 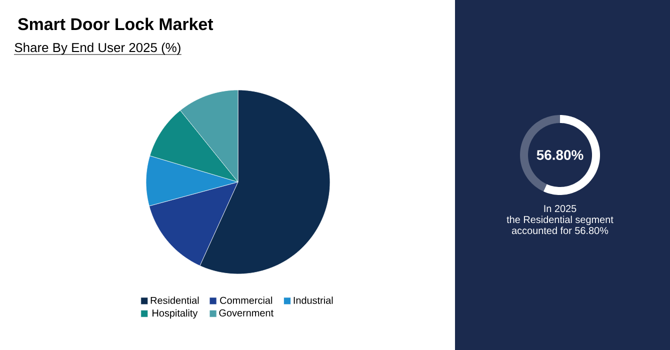 I want to click on legend-label: Industrial, so click(x=313, y=300).